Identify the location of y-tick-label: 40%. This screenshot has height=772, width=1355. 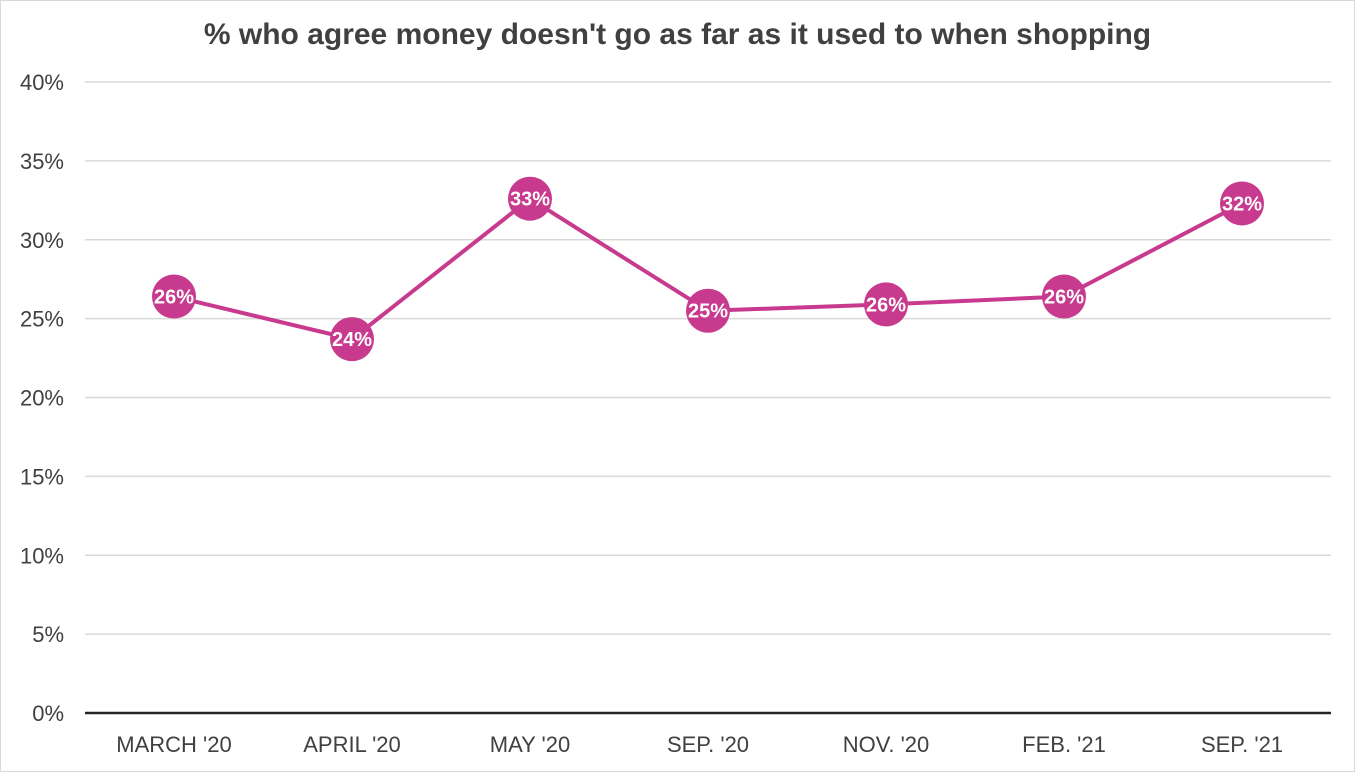
(42, 82).